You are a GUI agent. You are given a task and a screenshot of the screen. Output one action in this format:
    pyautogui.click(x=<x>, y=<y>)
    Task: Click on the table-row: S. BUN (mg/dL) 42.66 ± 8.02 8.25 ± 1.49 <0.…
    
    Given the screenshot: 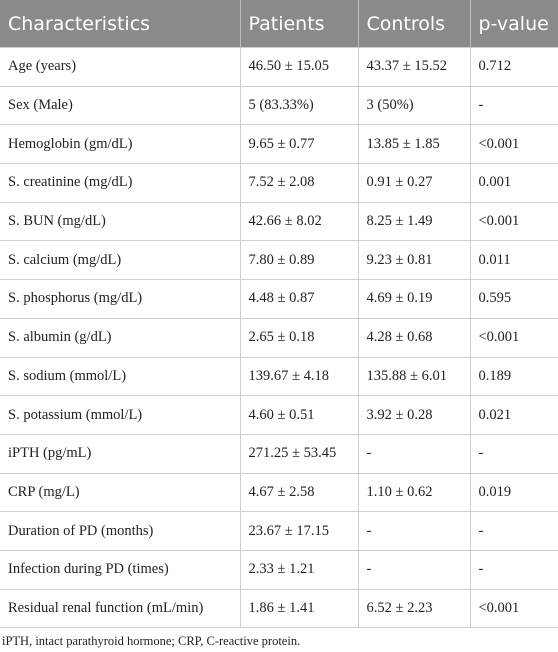 What is the action you would take?
    pyautogui.click(x=279, y=221)
    